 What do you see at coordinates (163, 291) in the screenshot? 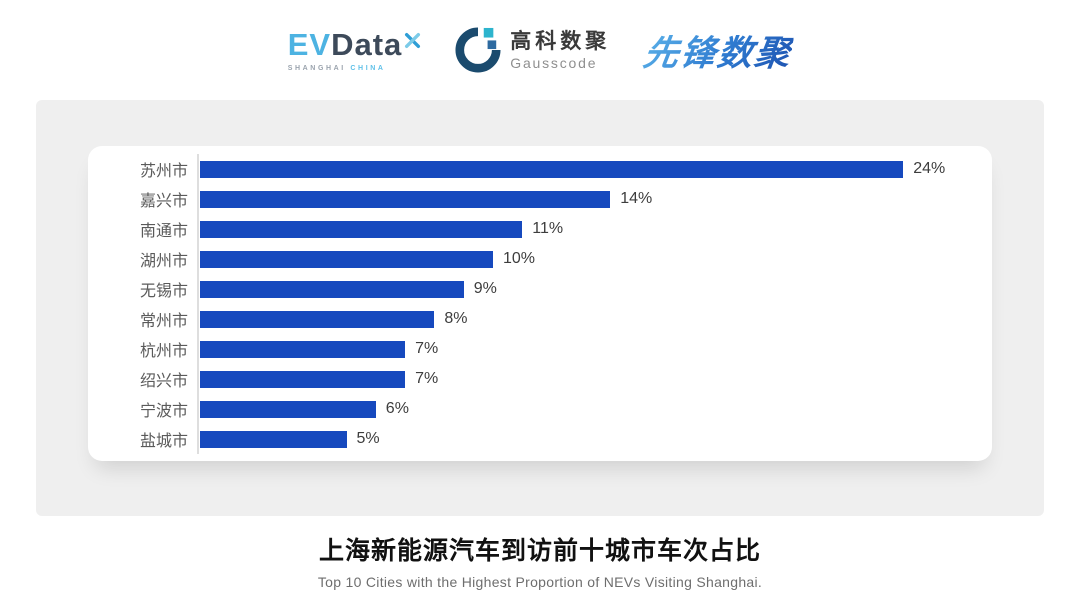
I see `category-label: 无锡市` at bounding box center [163, 291].